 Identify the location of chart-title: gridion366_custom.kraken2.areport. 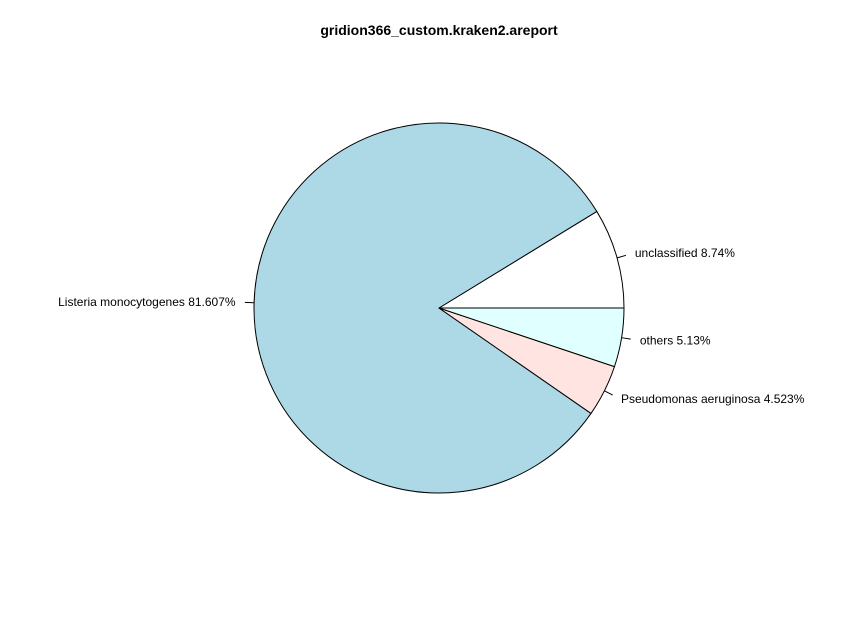
(439, 30).